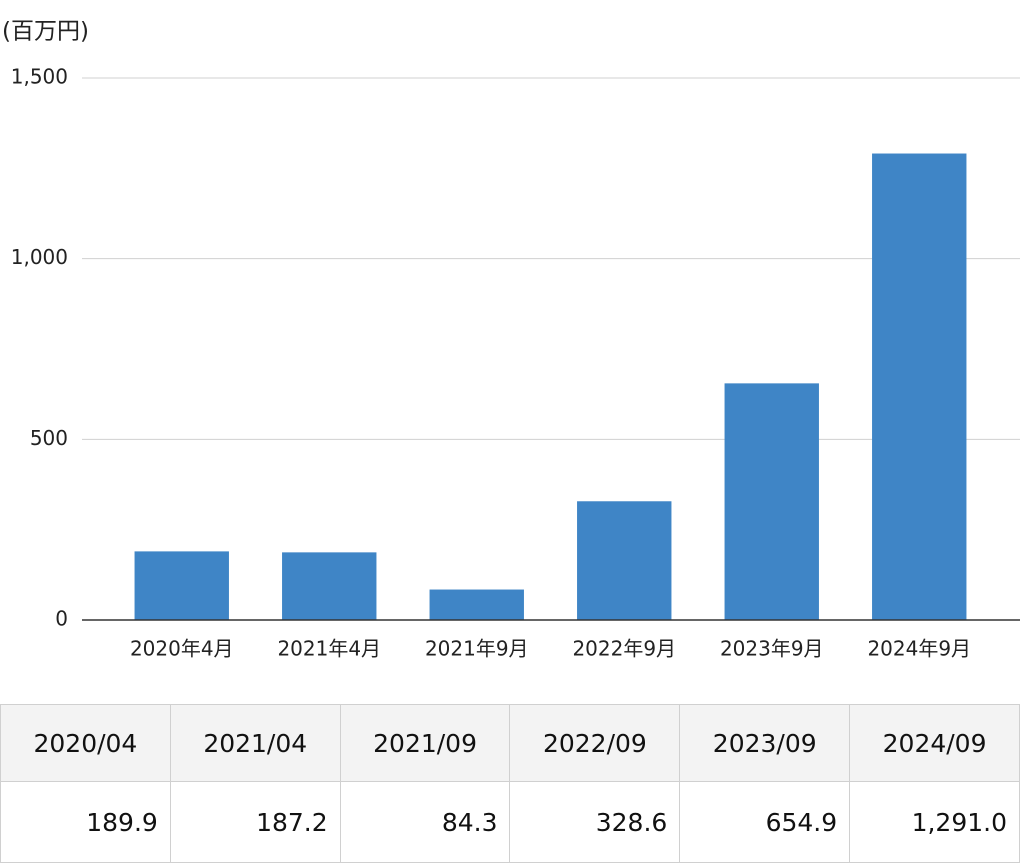 This screenshot has width=1020, height=864. I want to click on value-cell: 1,291.0, so click(934, 822).